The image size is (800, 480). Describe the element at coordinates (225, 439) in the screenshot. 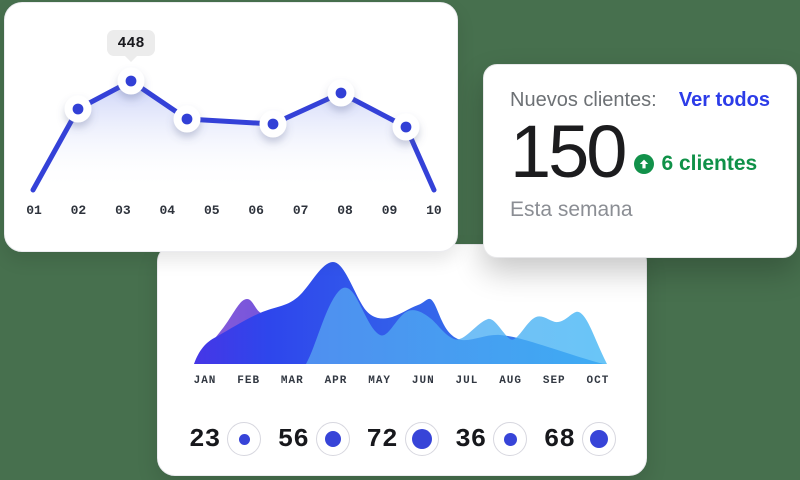

I see `stat-item: 23` at that location.